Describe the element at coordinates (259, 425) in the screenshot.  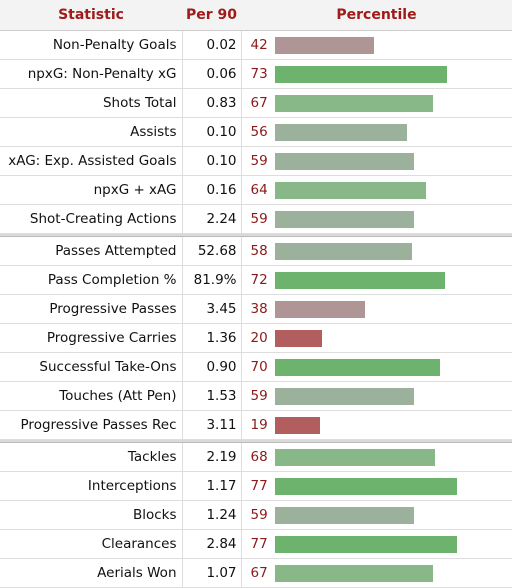
I see `percentile-value: 19` at that location.